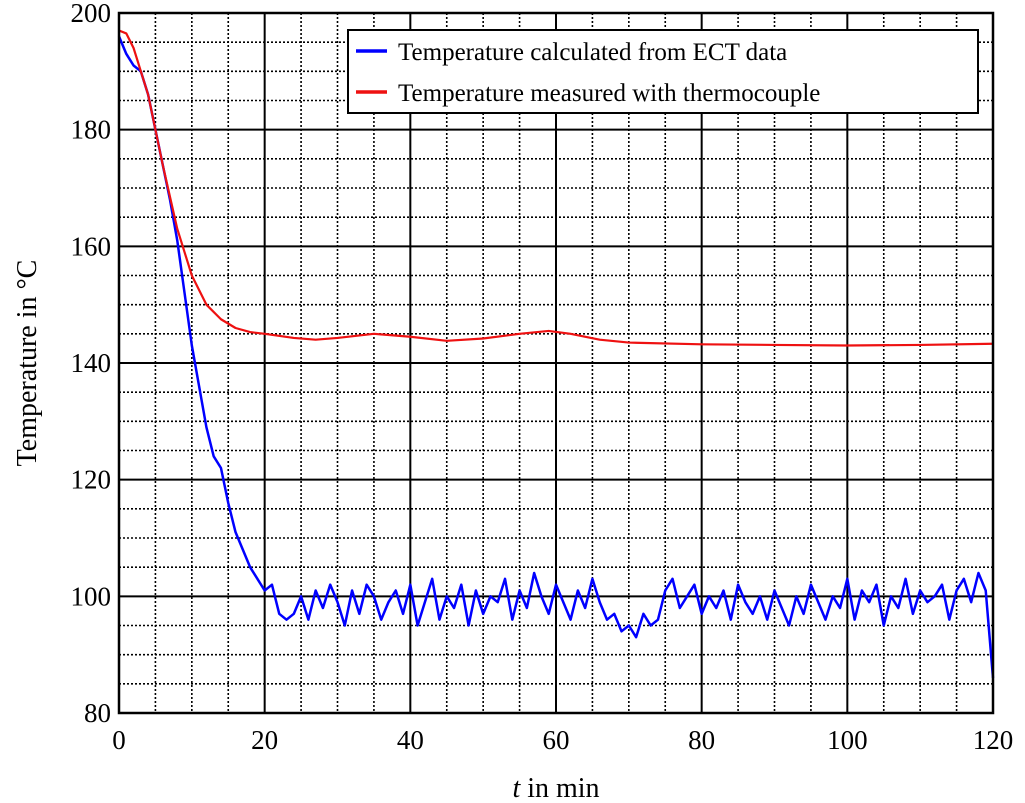 Image resolution: width=1025 pixels, height=803 pixels. Describe the element at coordinates (556, 740) in the screenshot. I see `x-tick-label: 60` at that location.